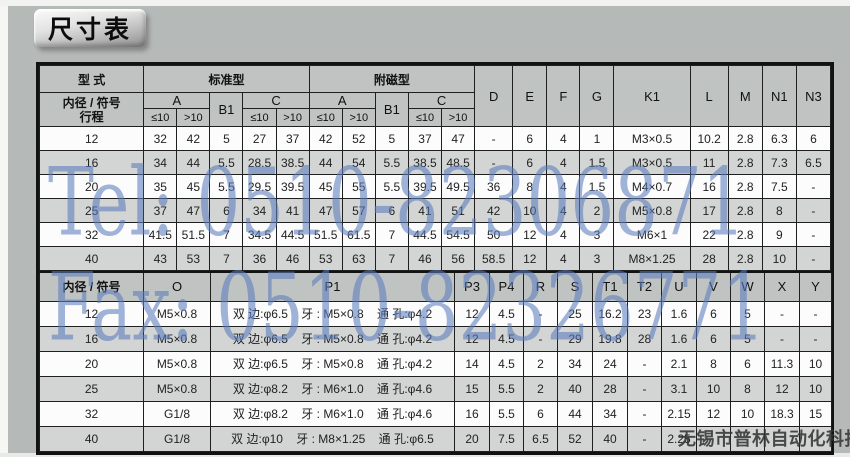 The image size is (850, 457). Describe the element at coordinates (342, 100) in the screenshot. I see `col-header-a-magnetic: A` at that location.